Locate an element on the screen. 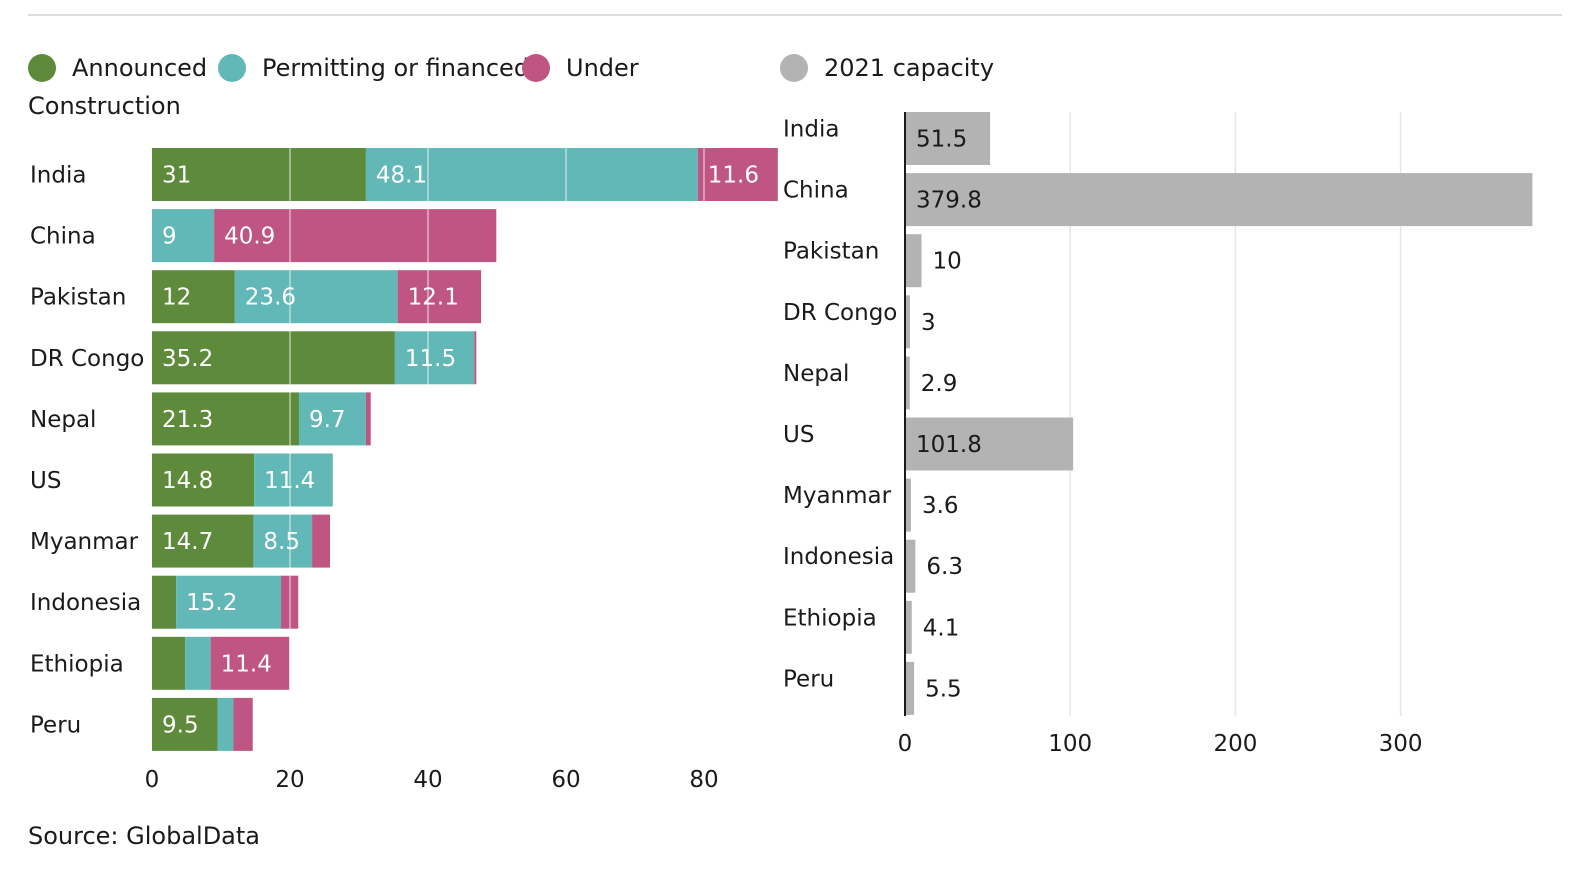 Image resolution: width=1590 pixels, height=878 pixels. capacity-category-label-ethiopia: Ethiopia is located at coordinates (830, 618).